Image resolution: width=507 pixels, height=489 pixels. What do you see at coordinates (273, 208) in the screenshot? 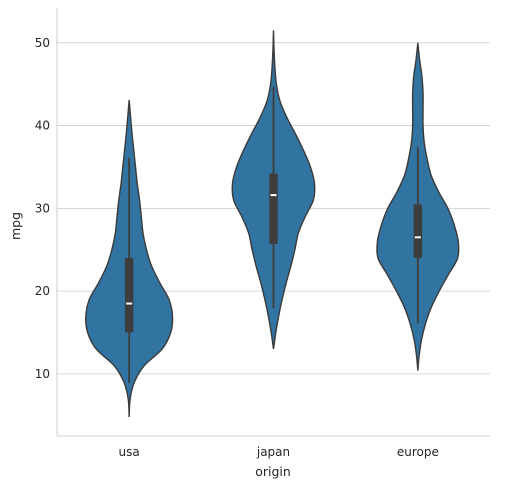
I see `iqr-box-japan` at bounding box center [273, 208].